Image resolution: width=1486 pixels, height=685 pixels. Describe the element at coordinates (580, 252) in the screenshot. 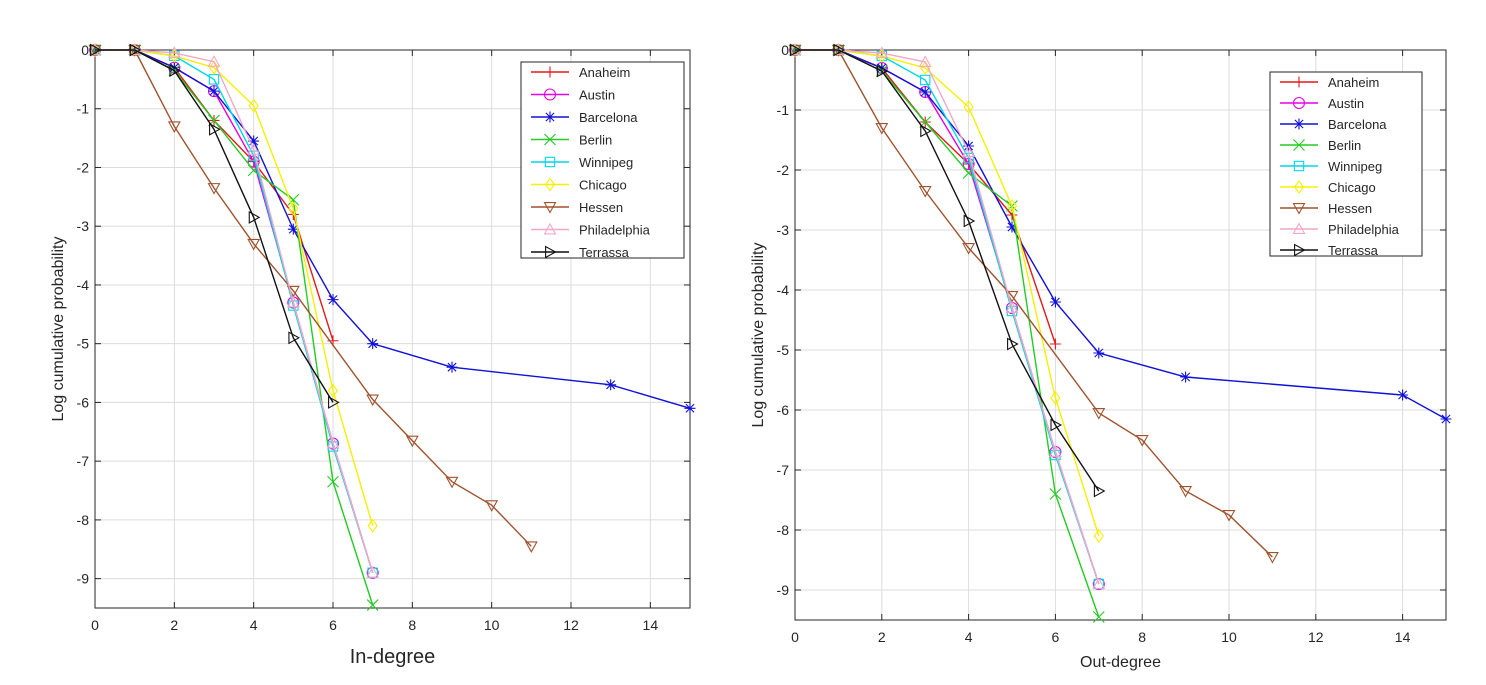

I see `legend-item: Terrassa` at that location.